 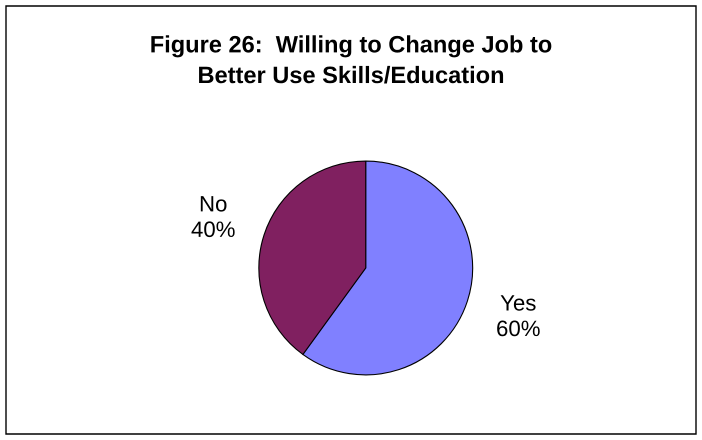 What do you see at coordinates (518, 303) in the screenshot?
I see `slice-label: Yes` at bounding box center [518, 303].